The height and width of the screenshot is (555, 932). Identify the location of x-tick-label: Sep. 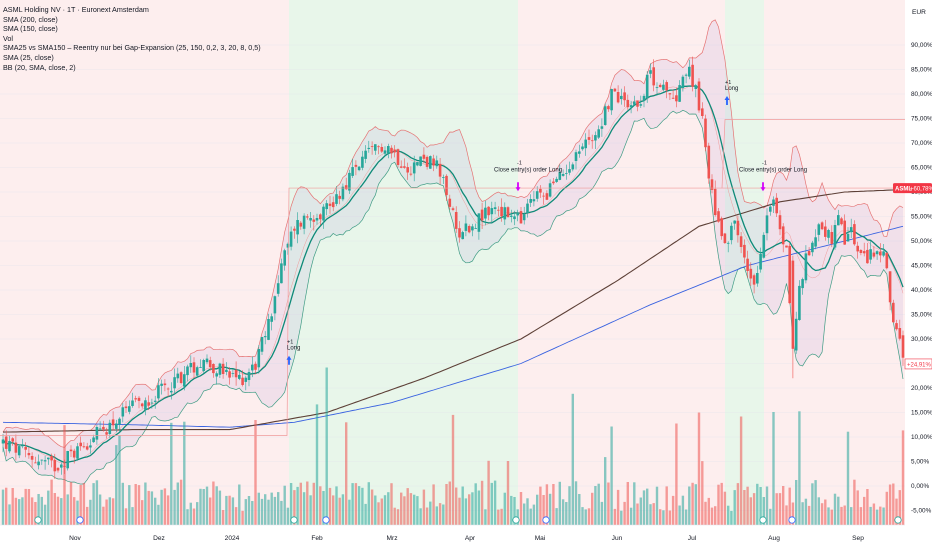
(858, 538).